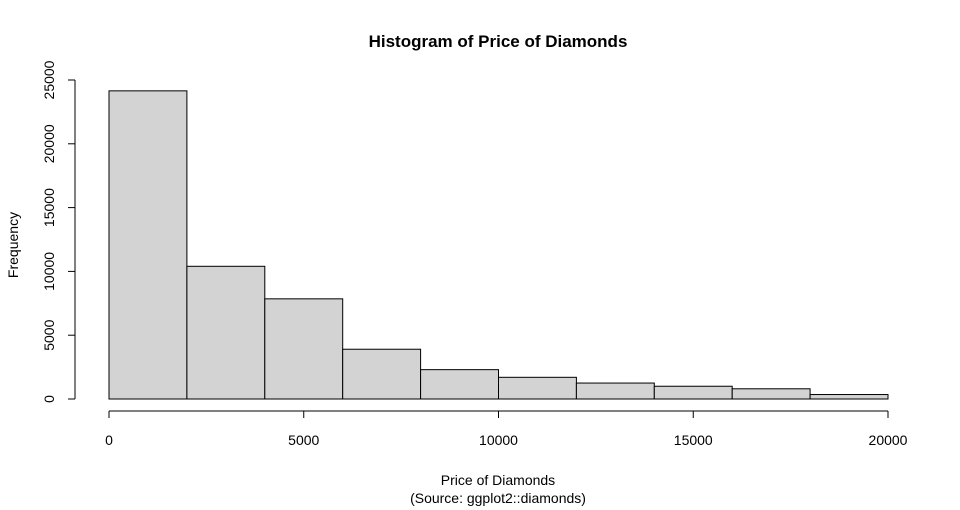  I want to click on y-axis-label: Frequency, so click(13, 245).